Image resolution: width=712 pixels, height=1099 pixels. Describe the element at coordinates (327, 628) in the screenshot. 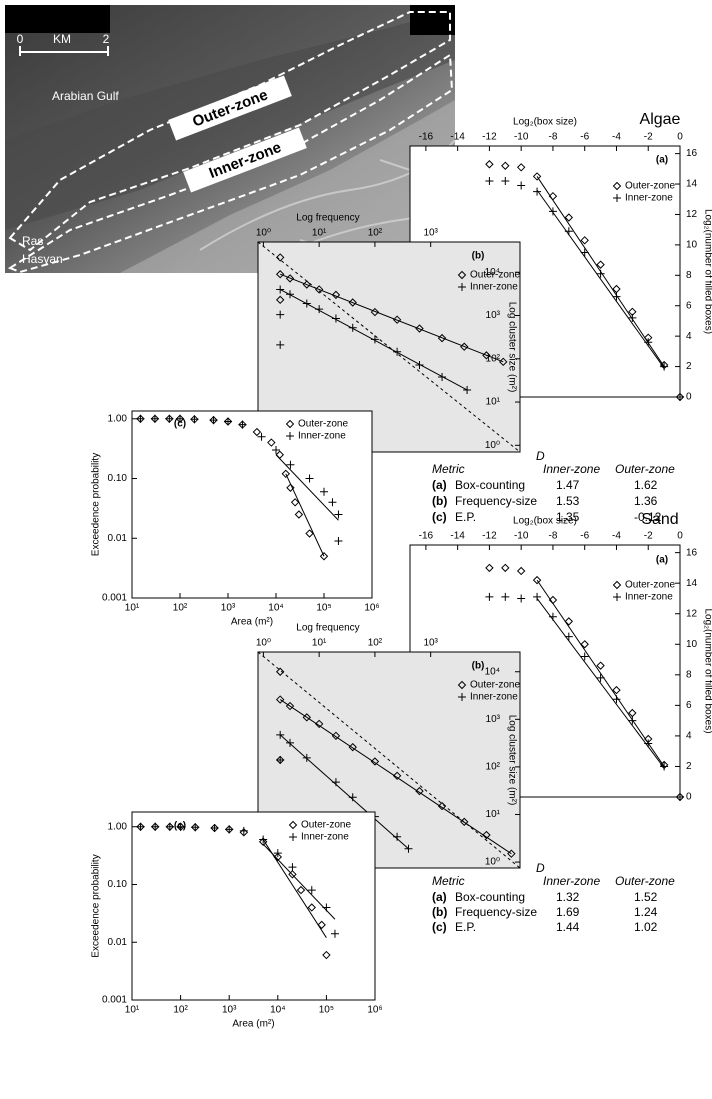

I see `x-axis-label: Log frequency` at that location.